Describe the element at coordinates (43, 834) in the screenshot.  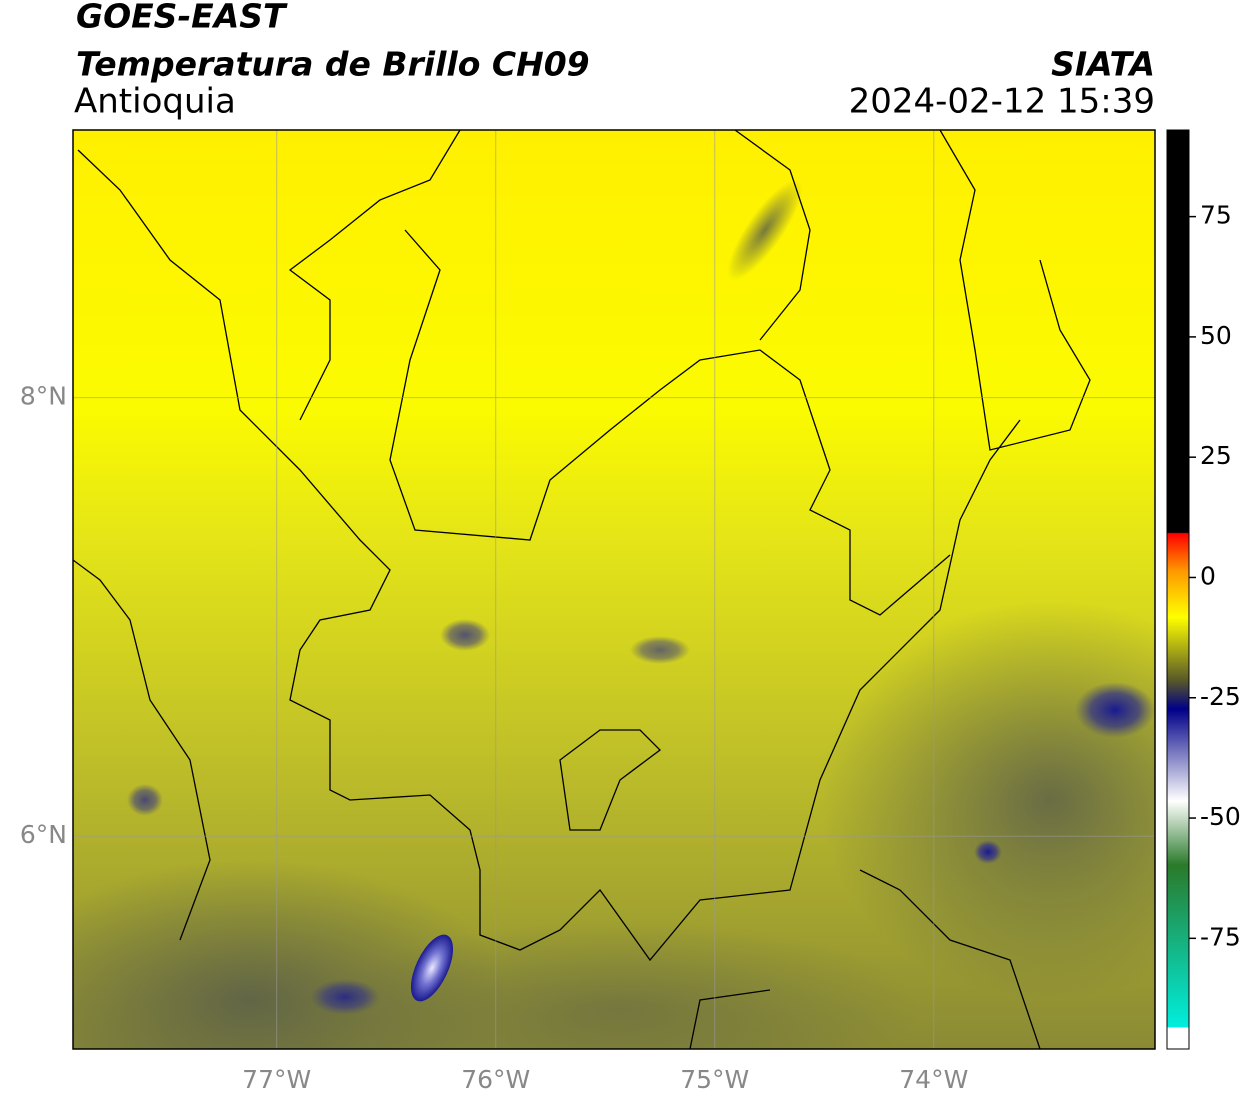
I see `y-tick-label: 6°N` at that location.